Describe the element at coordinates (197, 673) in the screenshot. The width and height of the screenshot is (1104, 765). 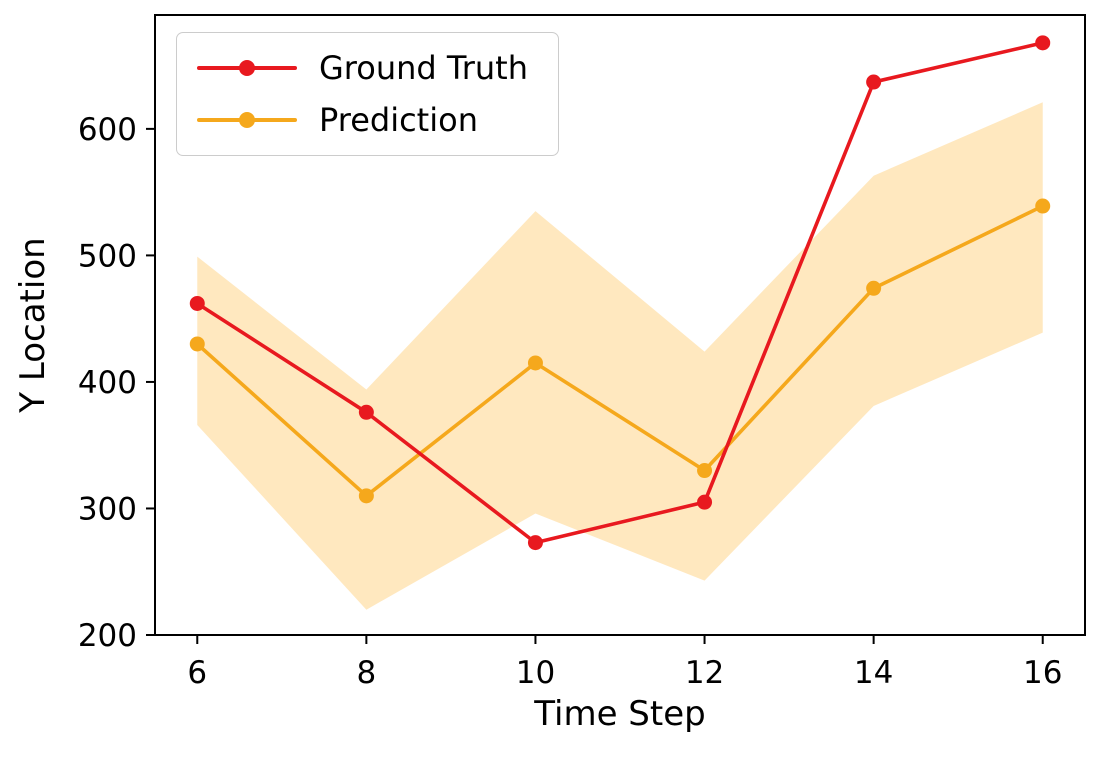
I see `x-tick-label: 6` at that location.